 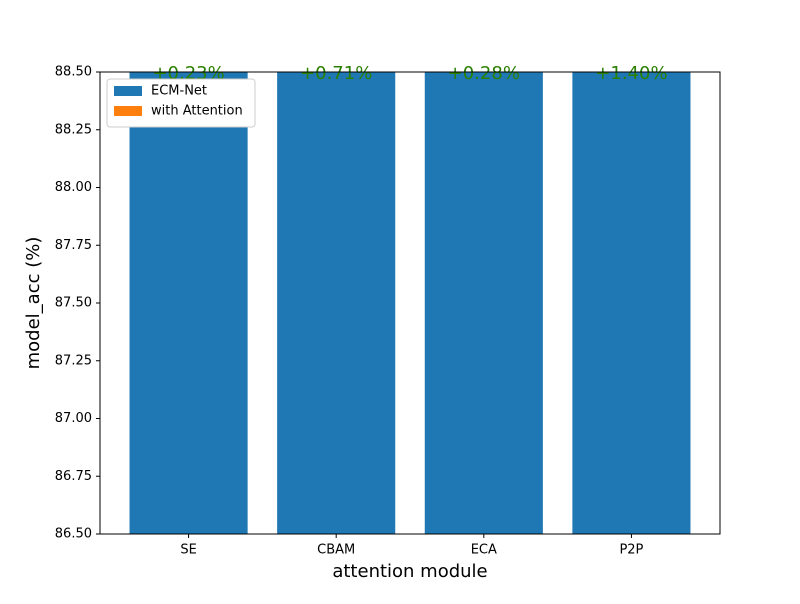 I want to click on value-label: +0.71%, so click(x=336, y=73).